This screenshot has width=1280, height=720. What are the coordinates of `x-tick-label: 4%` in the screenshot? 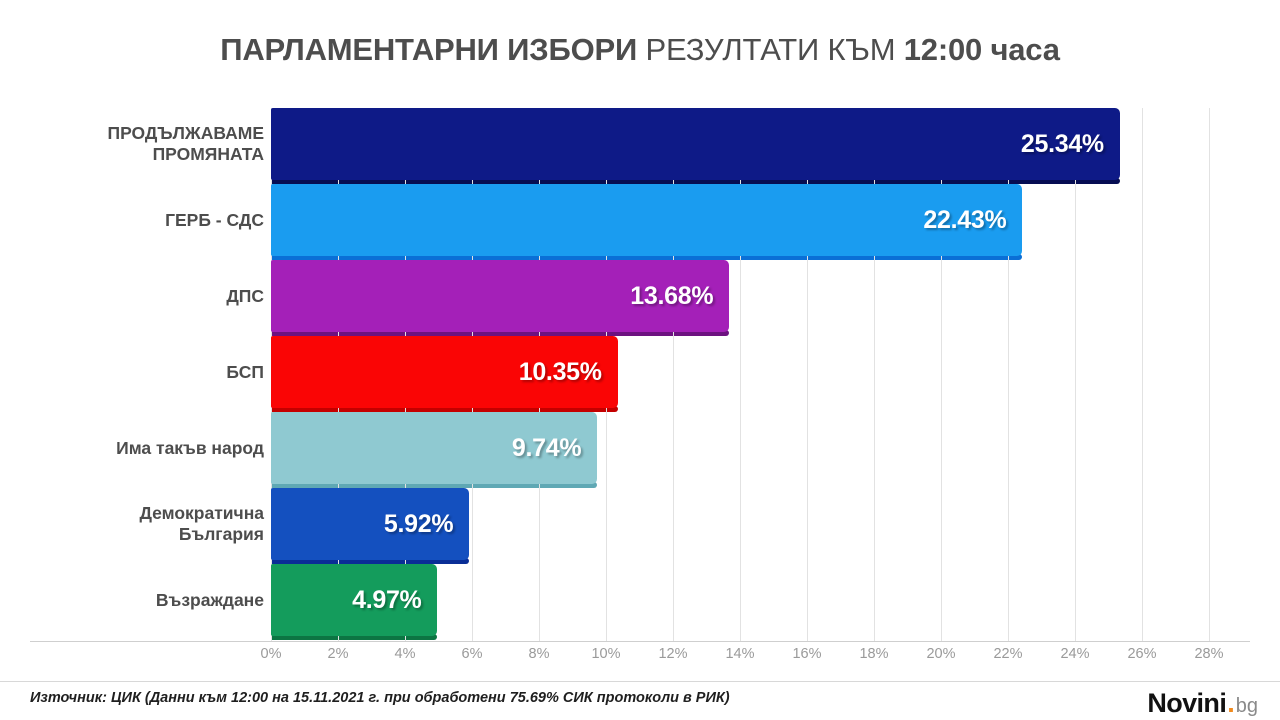 It's located at (405, 654).